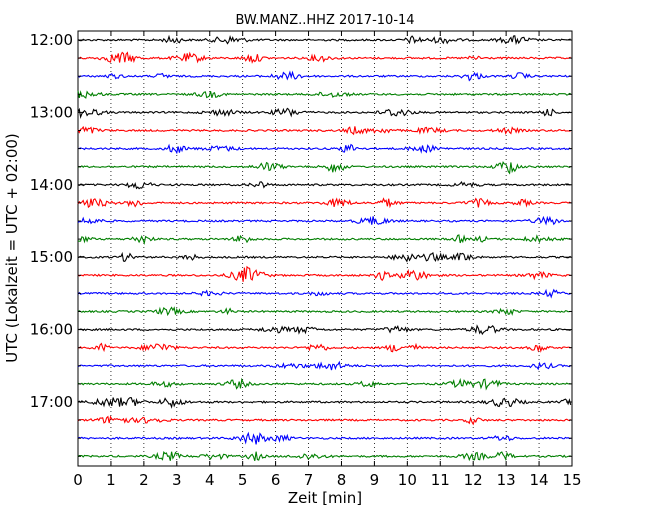  What do you see at coordinates (177, 480) in the screenshot?
I see `x-tick-label: 3` at bounding box center [177, 480].